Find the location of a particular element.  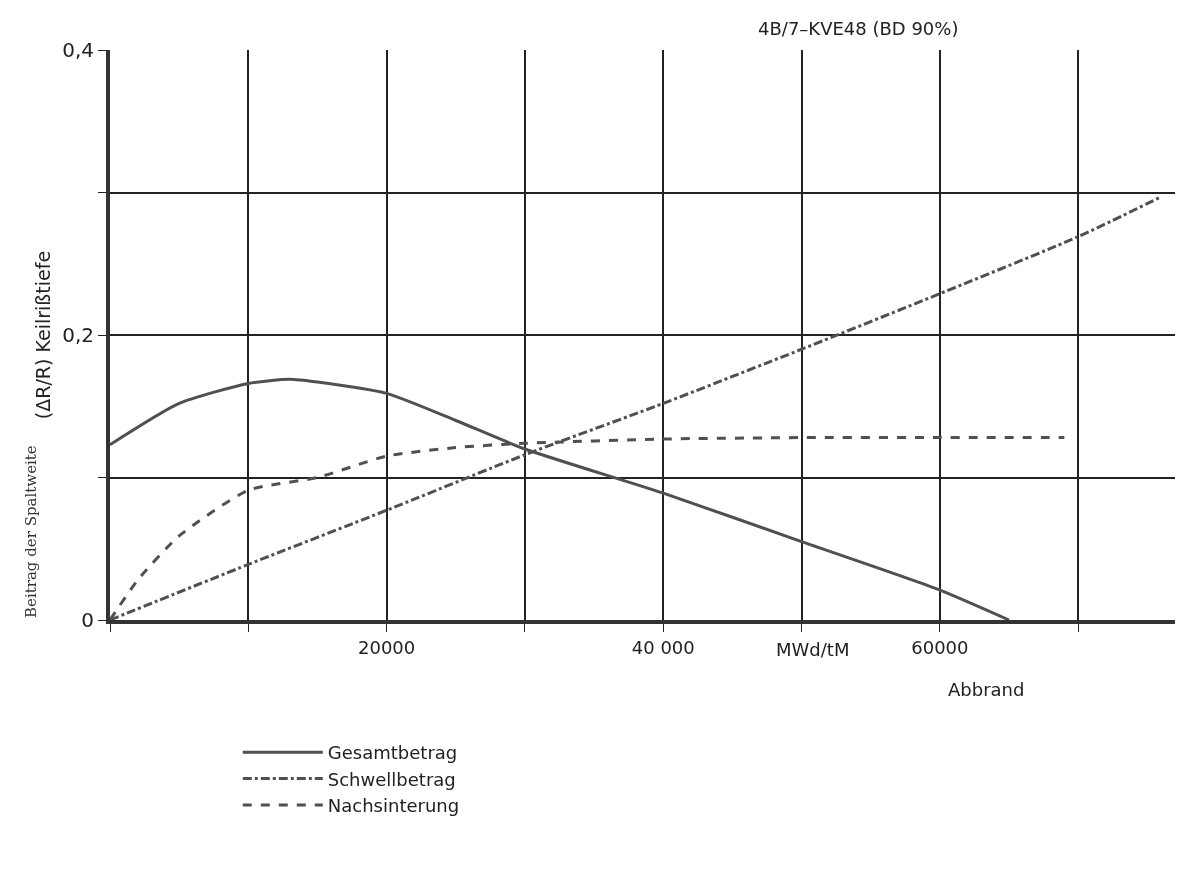

legend-label: Schwellbetrag is located at coordinates (391, 779).